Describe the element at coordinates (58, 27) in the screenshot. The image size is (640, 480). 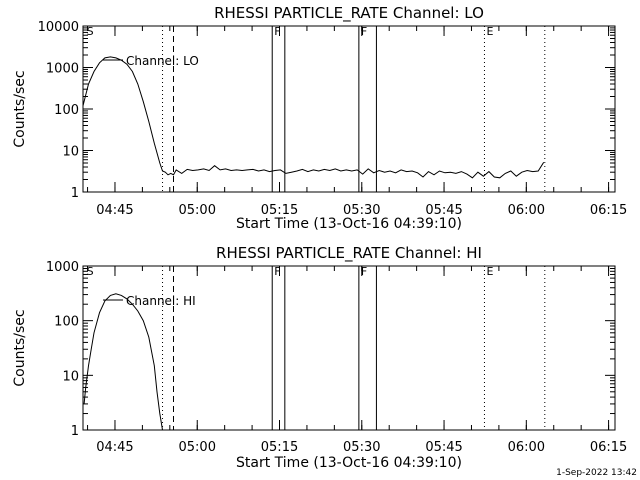
I see `y-tick-label: 10000` at that location.